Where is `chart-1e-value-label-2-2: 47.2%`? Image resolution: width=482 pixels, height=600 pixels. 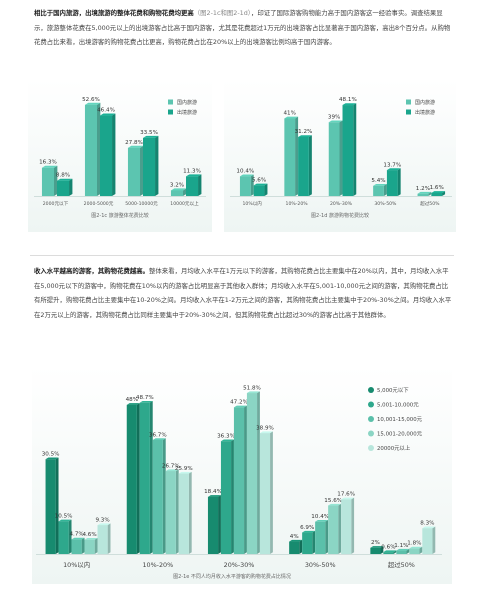
chart-1e-value-label-2-2: 47.2% is located at coordinates (239, 403).